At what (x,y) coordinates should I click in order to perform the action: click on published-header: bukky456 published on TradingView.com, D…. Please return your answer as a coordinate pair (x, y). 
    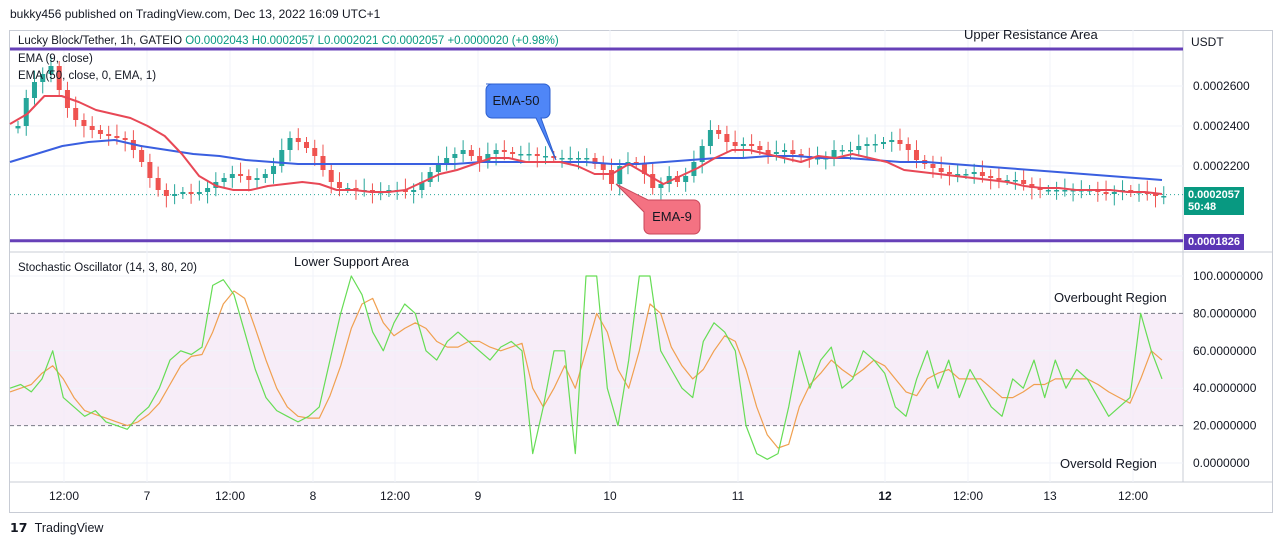
    Looking at the image, I should click on (195, 14).